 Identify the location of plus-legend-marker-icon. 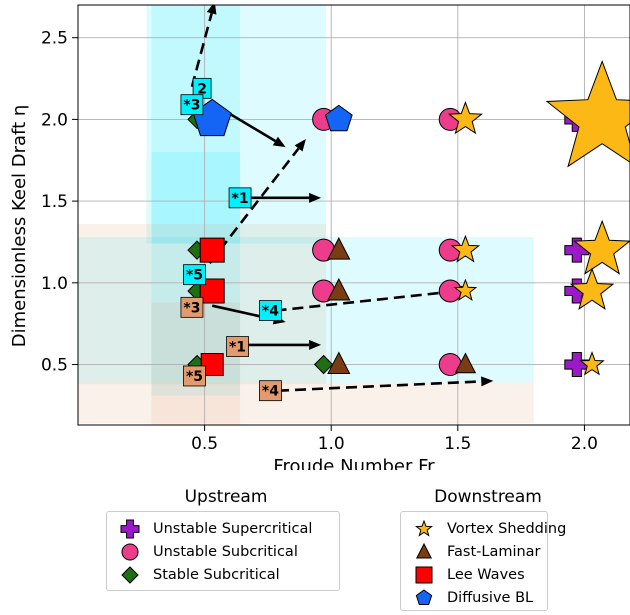
(130, 529).